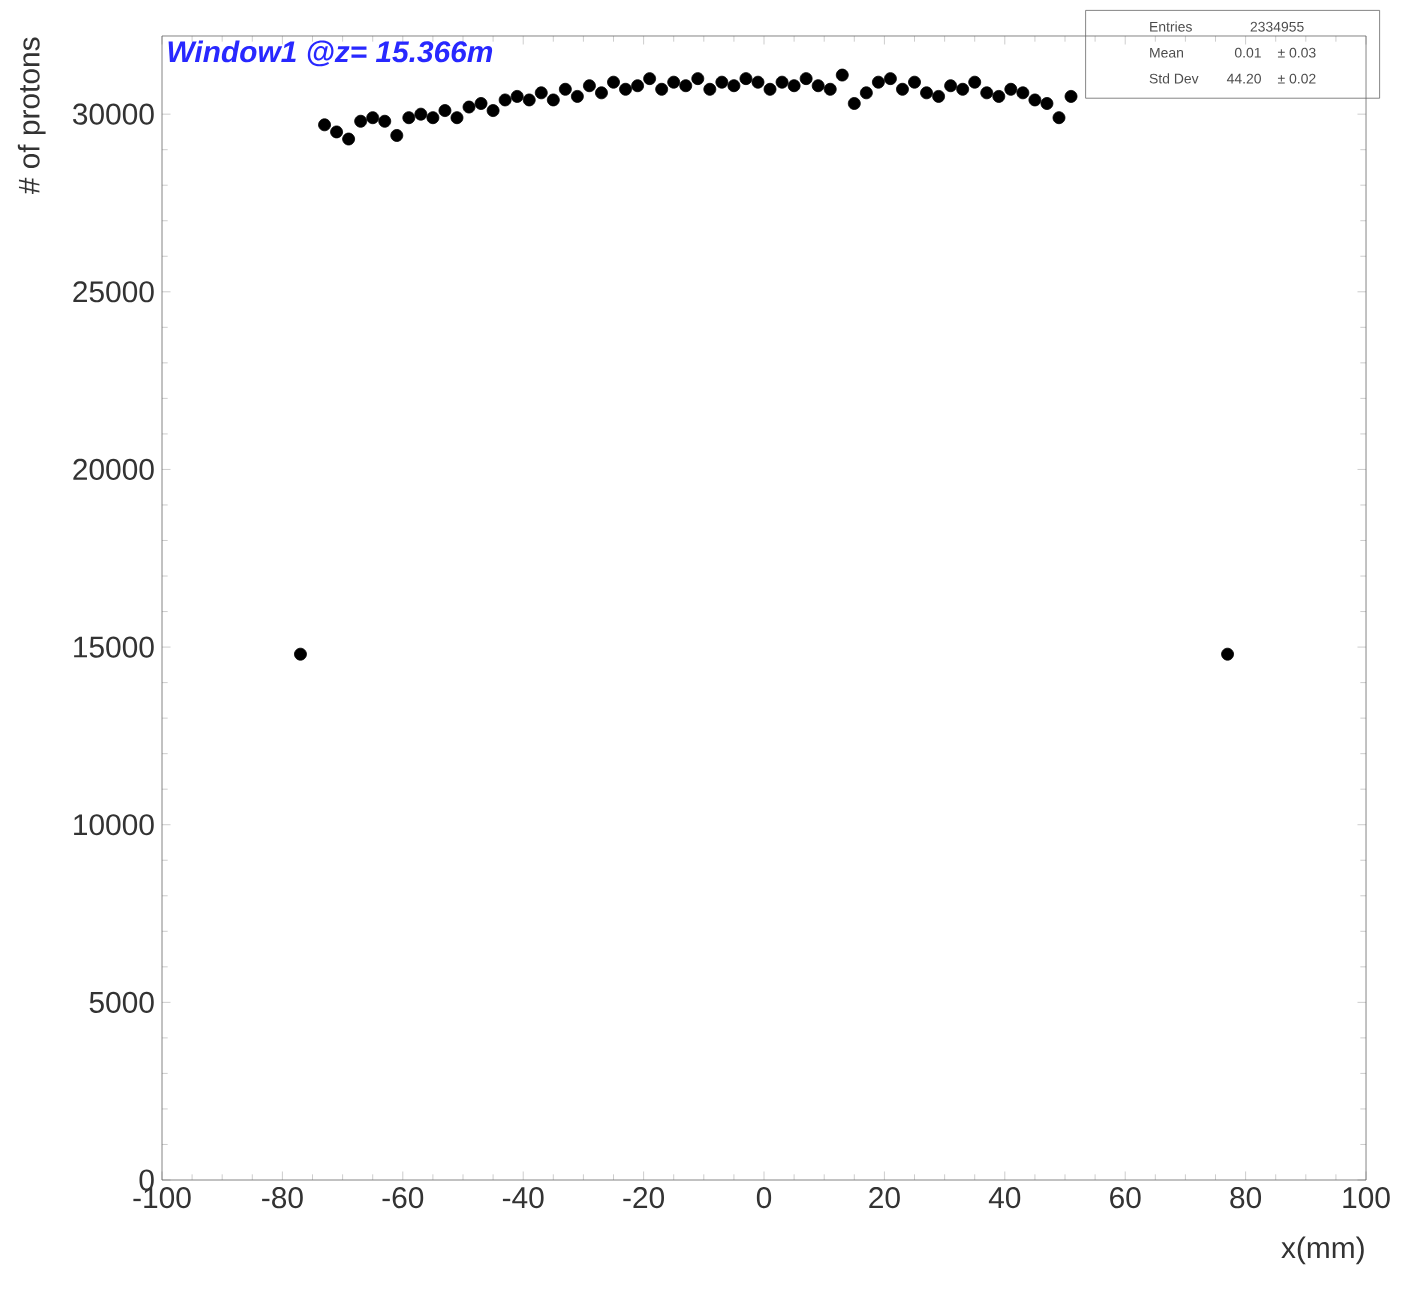  Describe the element at coordinates (113, 114) in the screenshot. I see `y-tick-label: 30000` at that location.